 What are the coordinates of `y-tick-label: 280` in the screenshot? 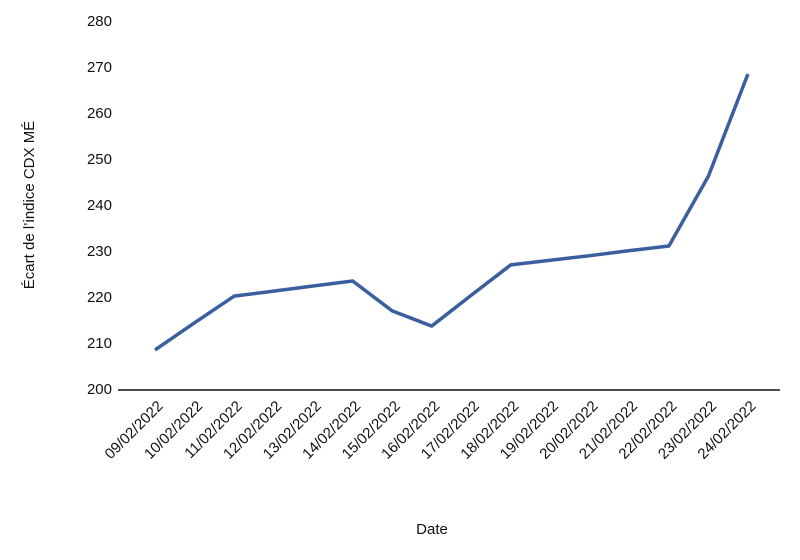 It's located at (99, 21).